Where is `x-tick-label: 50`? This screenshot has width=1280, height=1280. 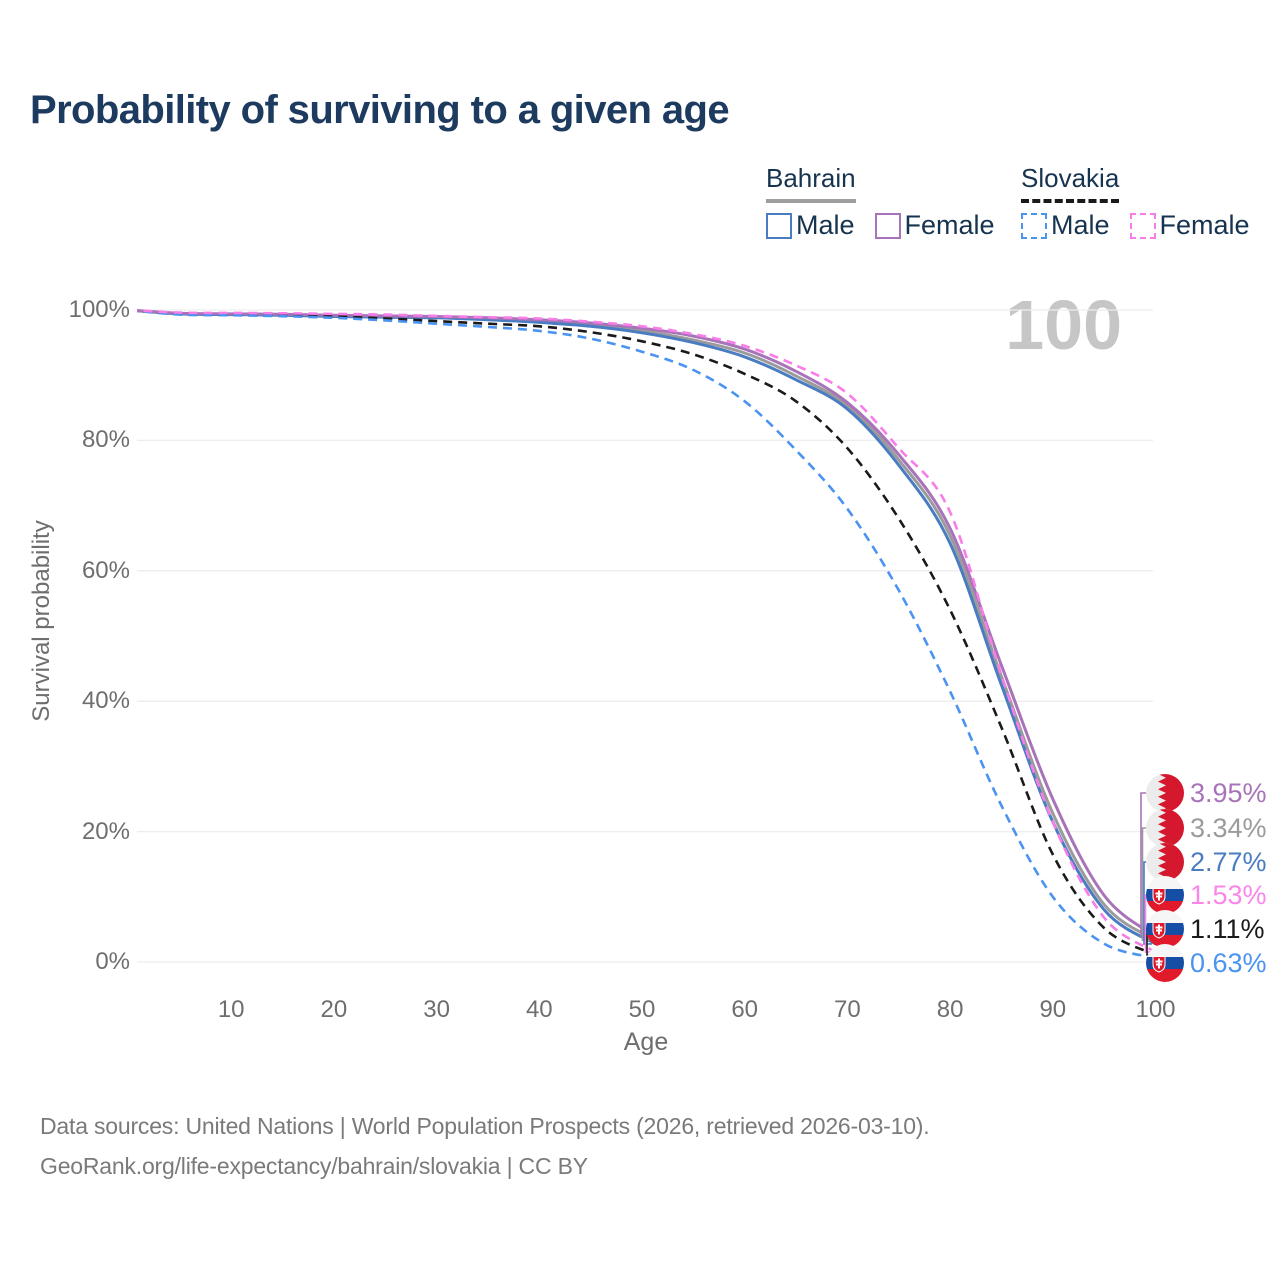
x-tick-label: 50 is located at coordinates (642, 1009).